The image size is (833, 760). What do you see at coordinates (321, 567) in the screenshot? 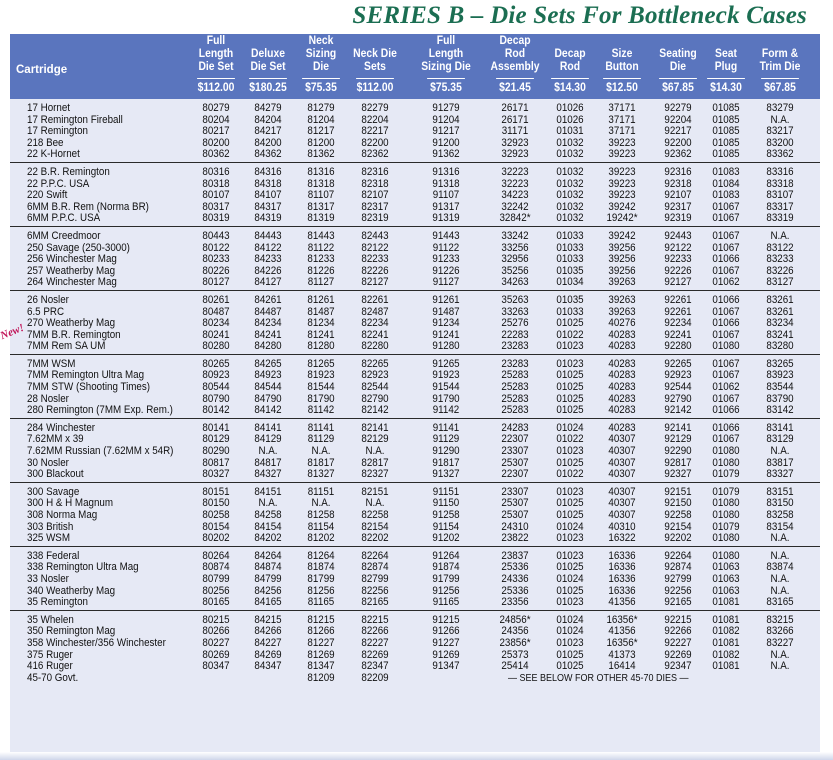
I see `table-cell: 81874` at bounding box center [321, 567].